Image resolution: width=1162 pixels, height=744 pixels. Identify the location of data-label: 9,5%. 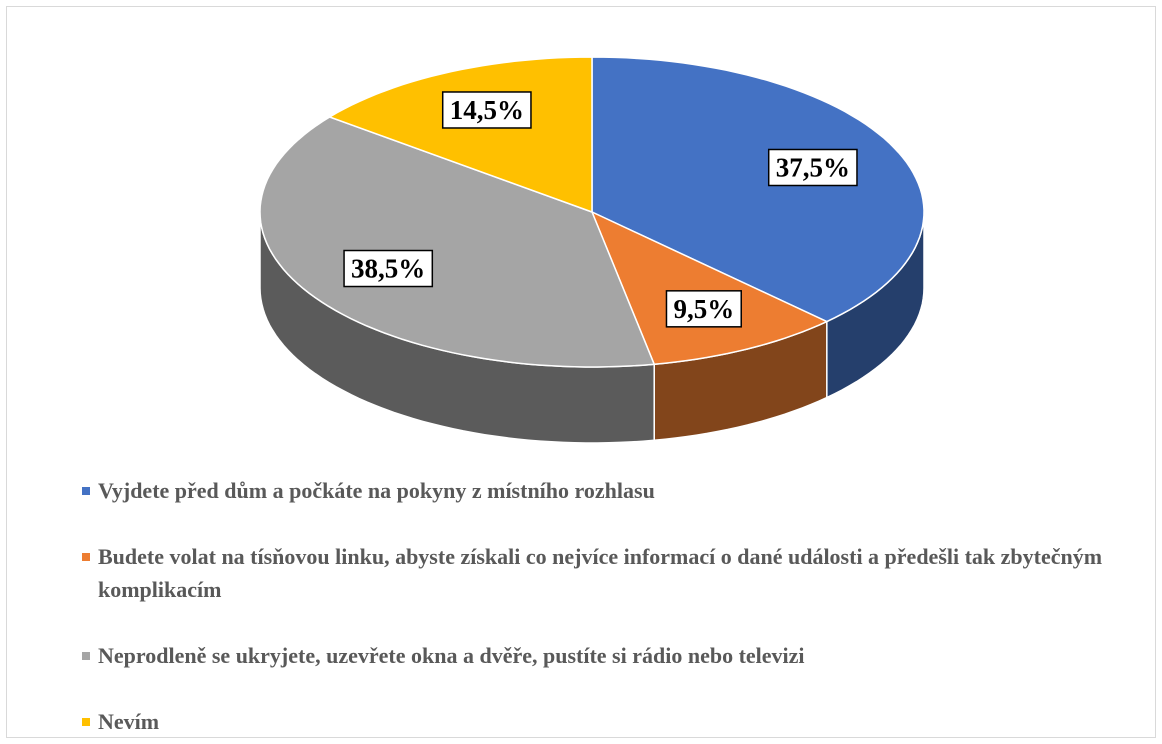
(703, 309).